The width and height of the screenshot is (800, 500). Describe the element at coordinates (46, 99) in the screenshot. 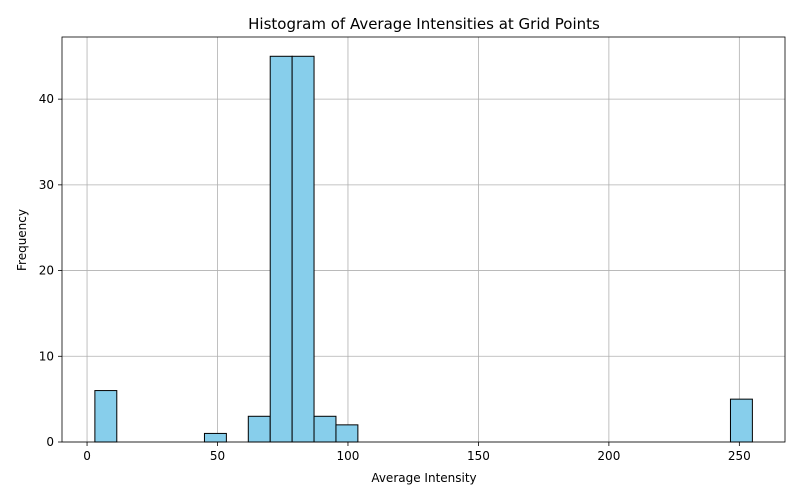

I see `y-tick-label: 40` at that location.